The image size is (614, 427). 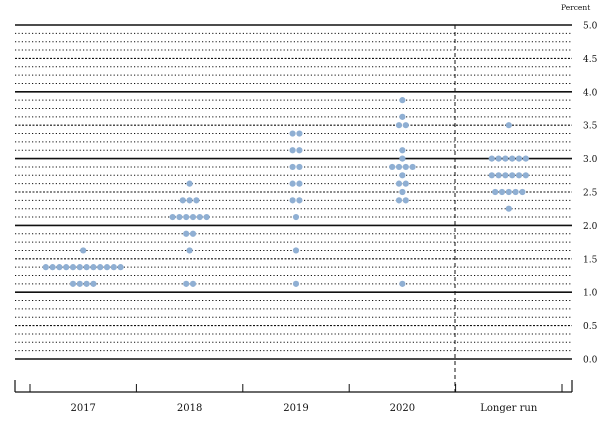 What do you see at coordinates (402, 408) in the screenshot?
I see `x-tick-label: 2020` at bounding box center [402, 408].